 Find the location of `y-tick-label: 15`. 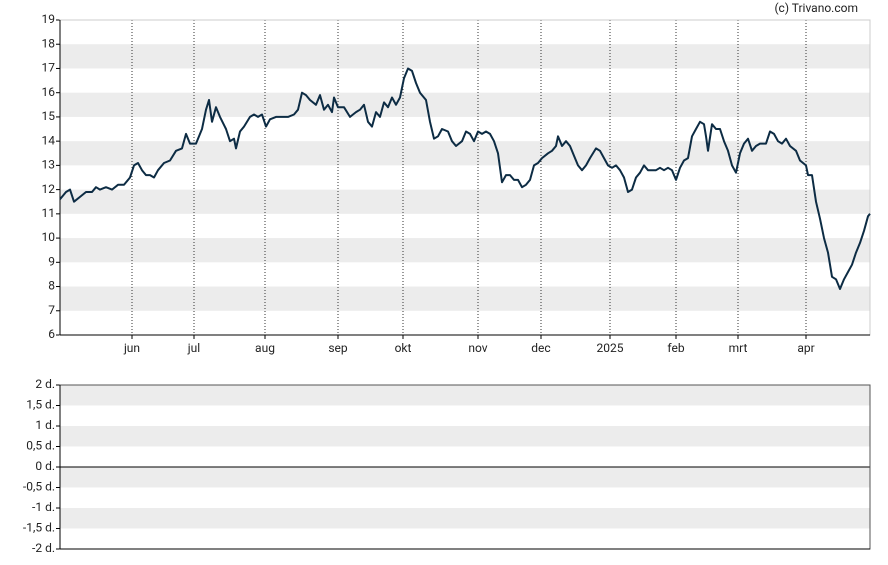

y-tick-label: 15 is located at coordinates (49, 116).